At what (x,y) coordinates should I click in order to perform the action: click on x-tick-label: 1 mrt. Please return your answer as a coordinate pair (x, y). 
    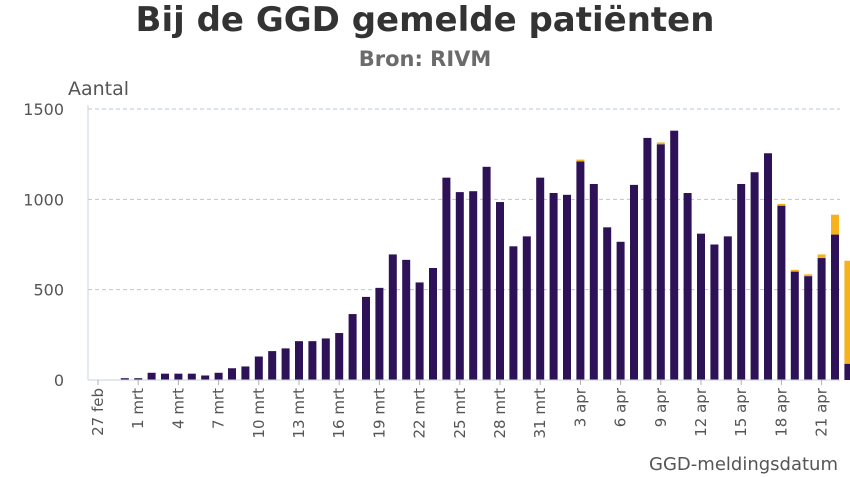
    Looking at the image, I should click on (138, 408).